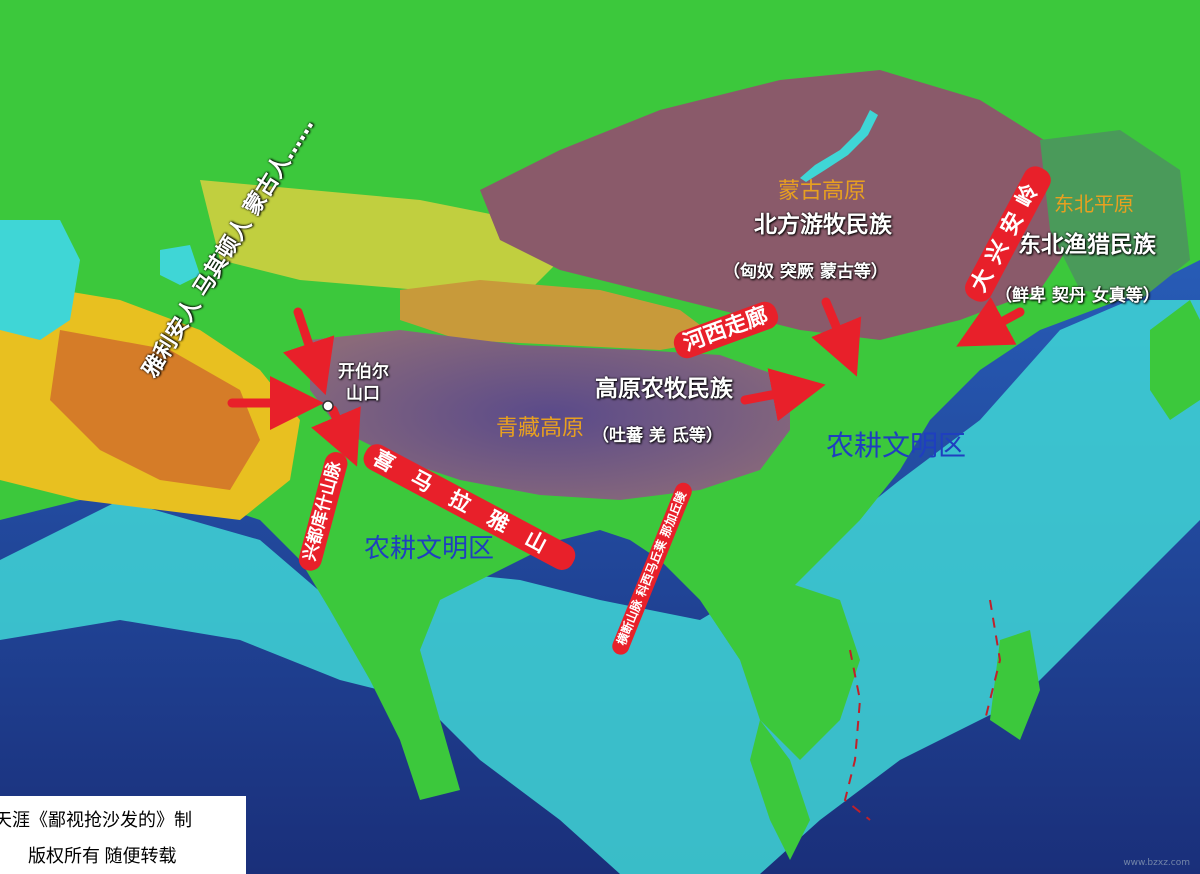 The height and width of the screenshot is (874, 1200). What do you see at coordinates (990, 322) in the screenshot?
I see `arrow-northeast-southwest` at bounding box center [990, 322].